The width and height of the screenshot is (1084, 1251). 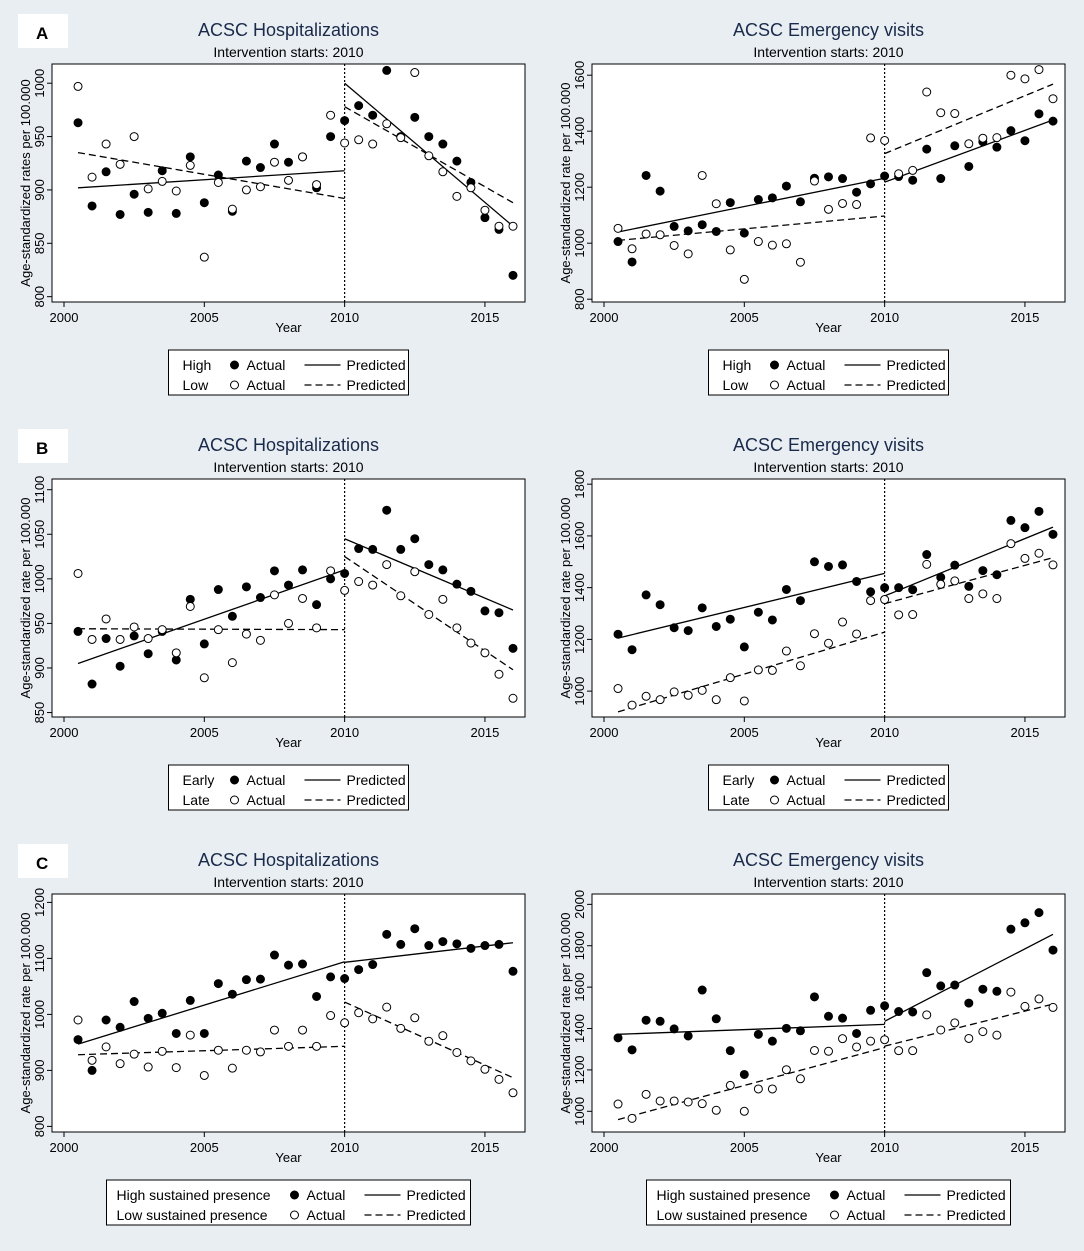 What do you see at coordinates (204, 732) in the screenshot?
I see `x-tick-label: 2005` at bounding box center [204, 732].